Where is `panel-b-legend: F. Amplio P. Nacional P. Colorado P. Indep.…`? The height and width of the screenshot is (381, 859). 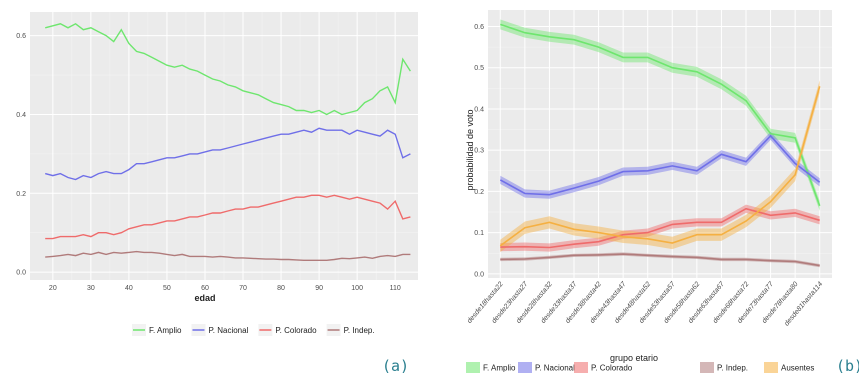
panel-b-legend: F. Amplio P. Nacional P. Colorado P. Indep.… is located at coordinates (640, 367).